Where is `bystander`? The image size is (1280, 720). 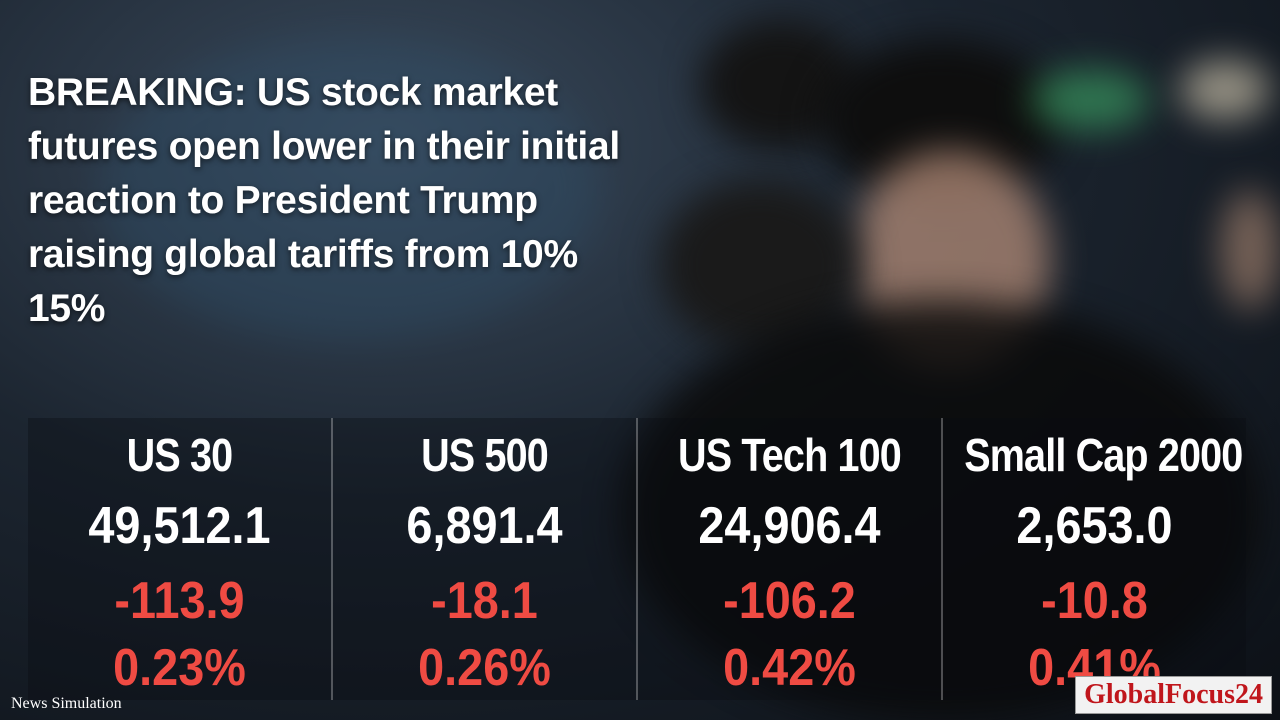 bystander is located at coordinates (1250, 250).